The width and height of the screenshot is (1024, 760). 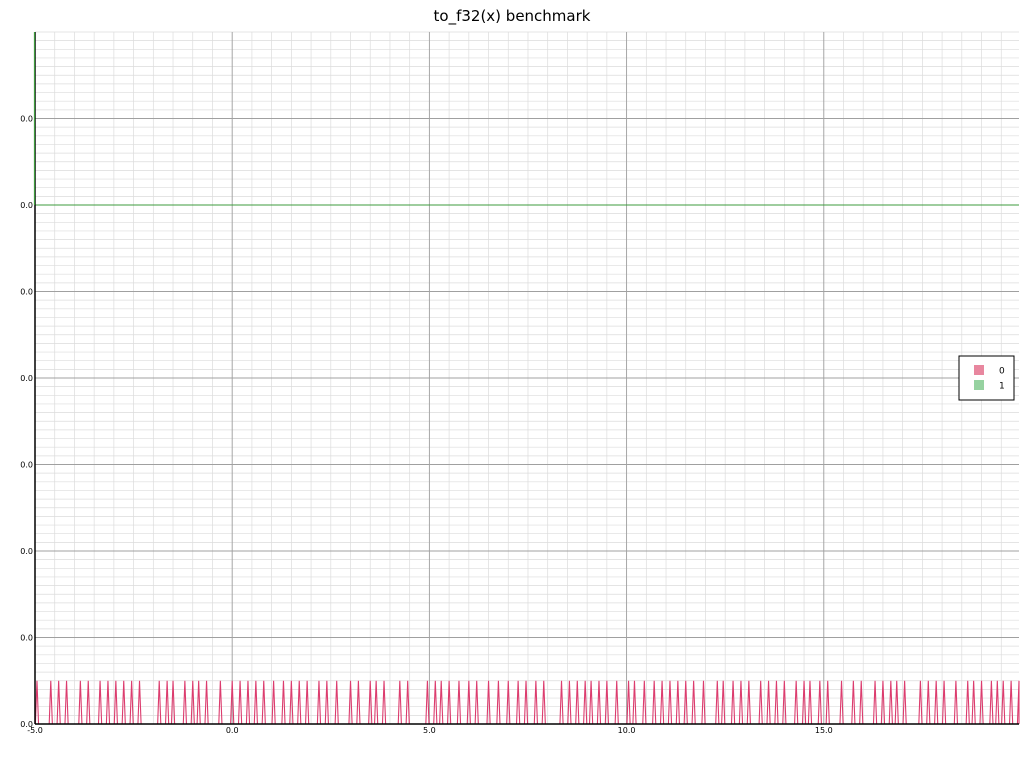 What do you see at coordinates (824, 730) in the screenshot?
I see `x-tick-label: 15.0` at bounding box center [824, 730].